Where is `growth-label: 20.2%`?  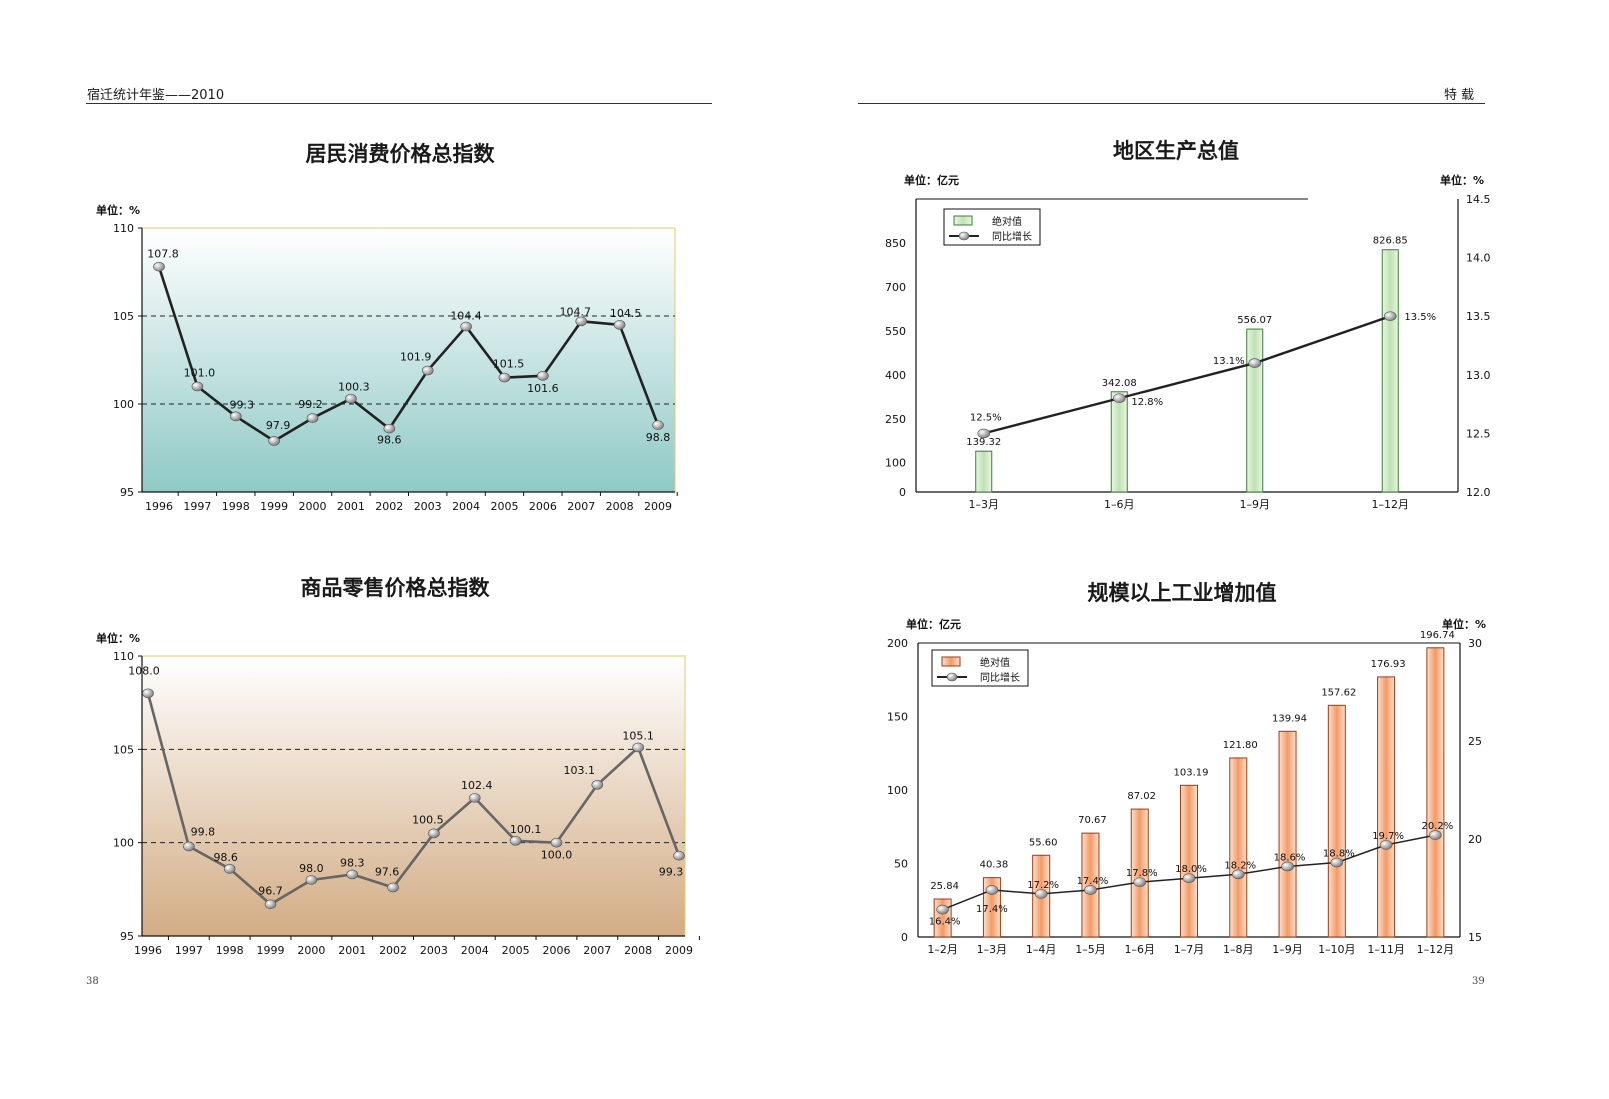
growth-label: 20.2% is located at coordinates (1437, 826).